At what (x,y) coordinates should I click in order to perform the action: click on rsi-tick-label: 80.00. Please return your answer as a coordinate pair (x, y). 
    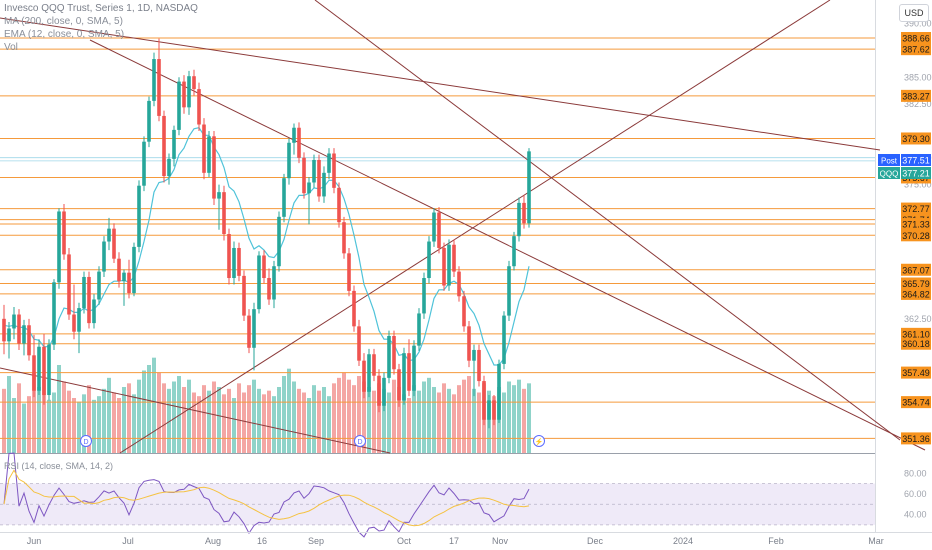
    Looking at the image, I should click on (915, 473).